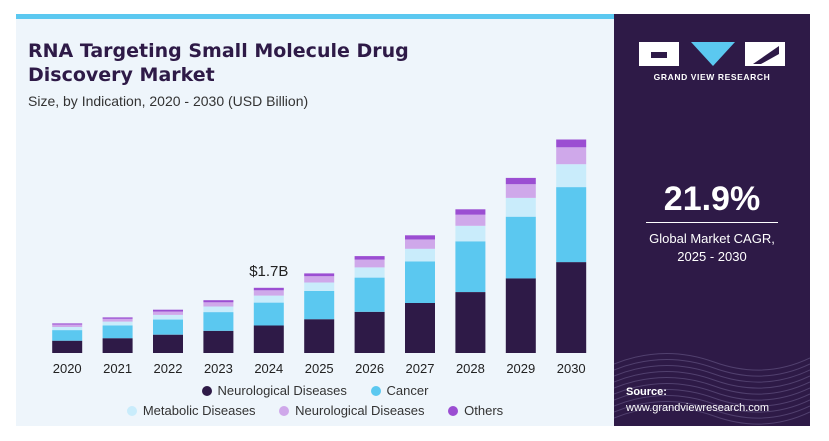 The width and height of the screenshot is (829, 441). What do you see at coordinates (646, 392) in the screenshot?
I see `source-label: Source:` at bounding box center [646, 392].